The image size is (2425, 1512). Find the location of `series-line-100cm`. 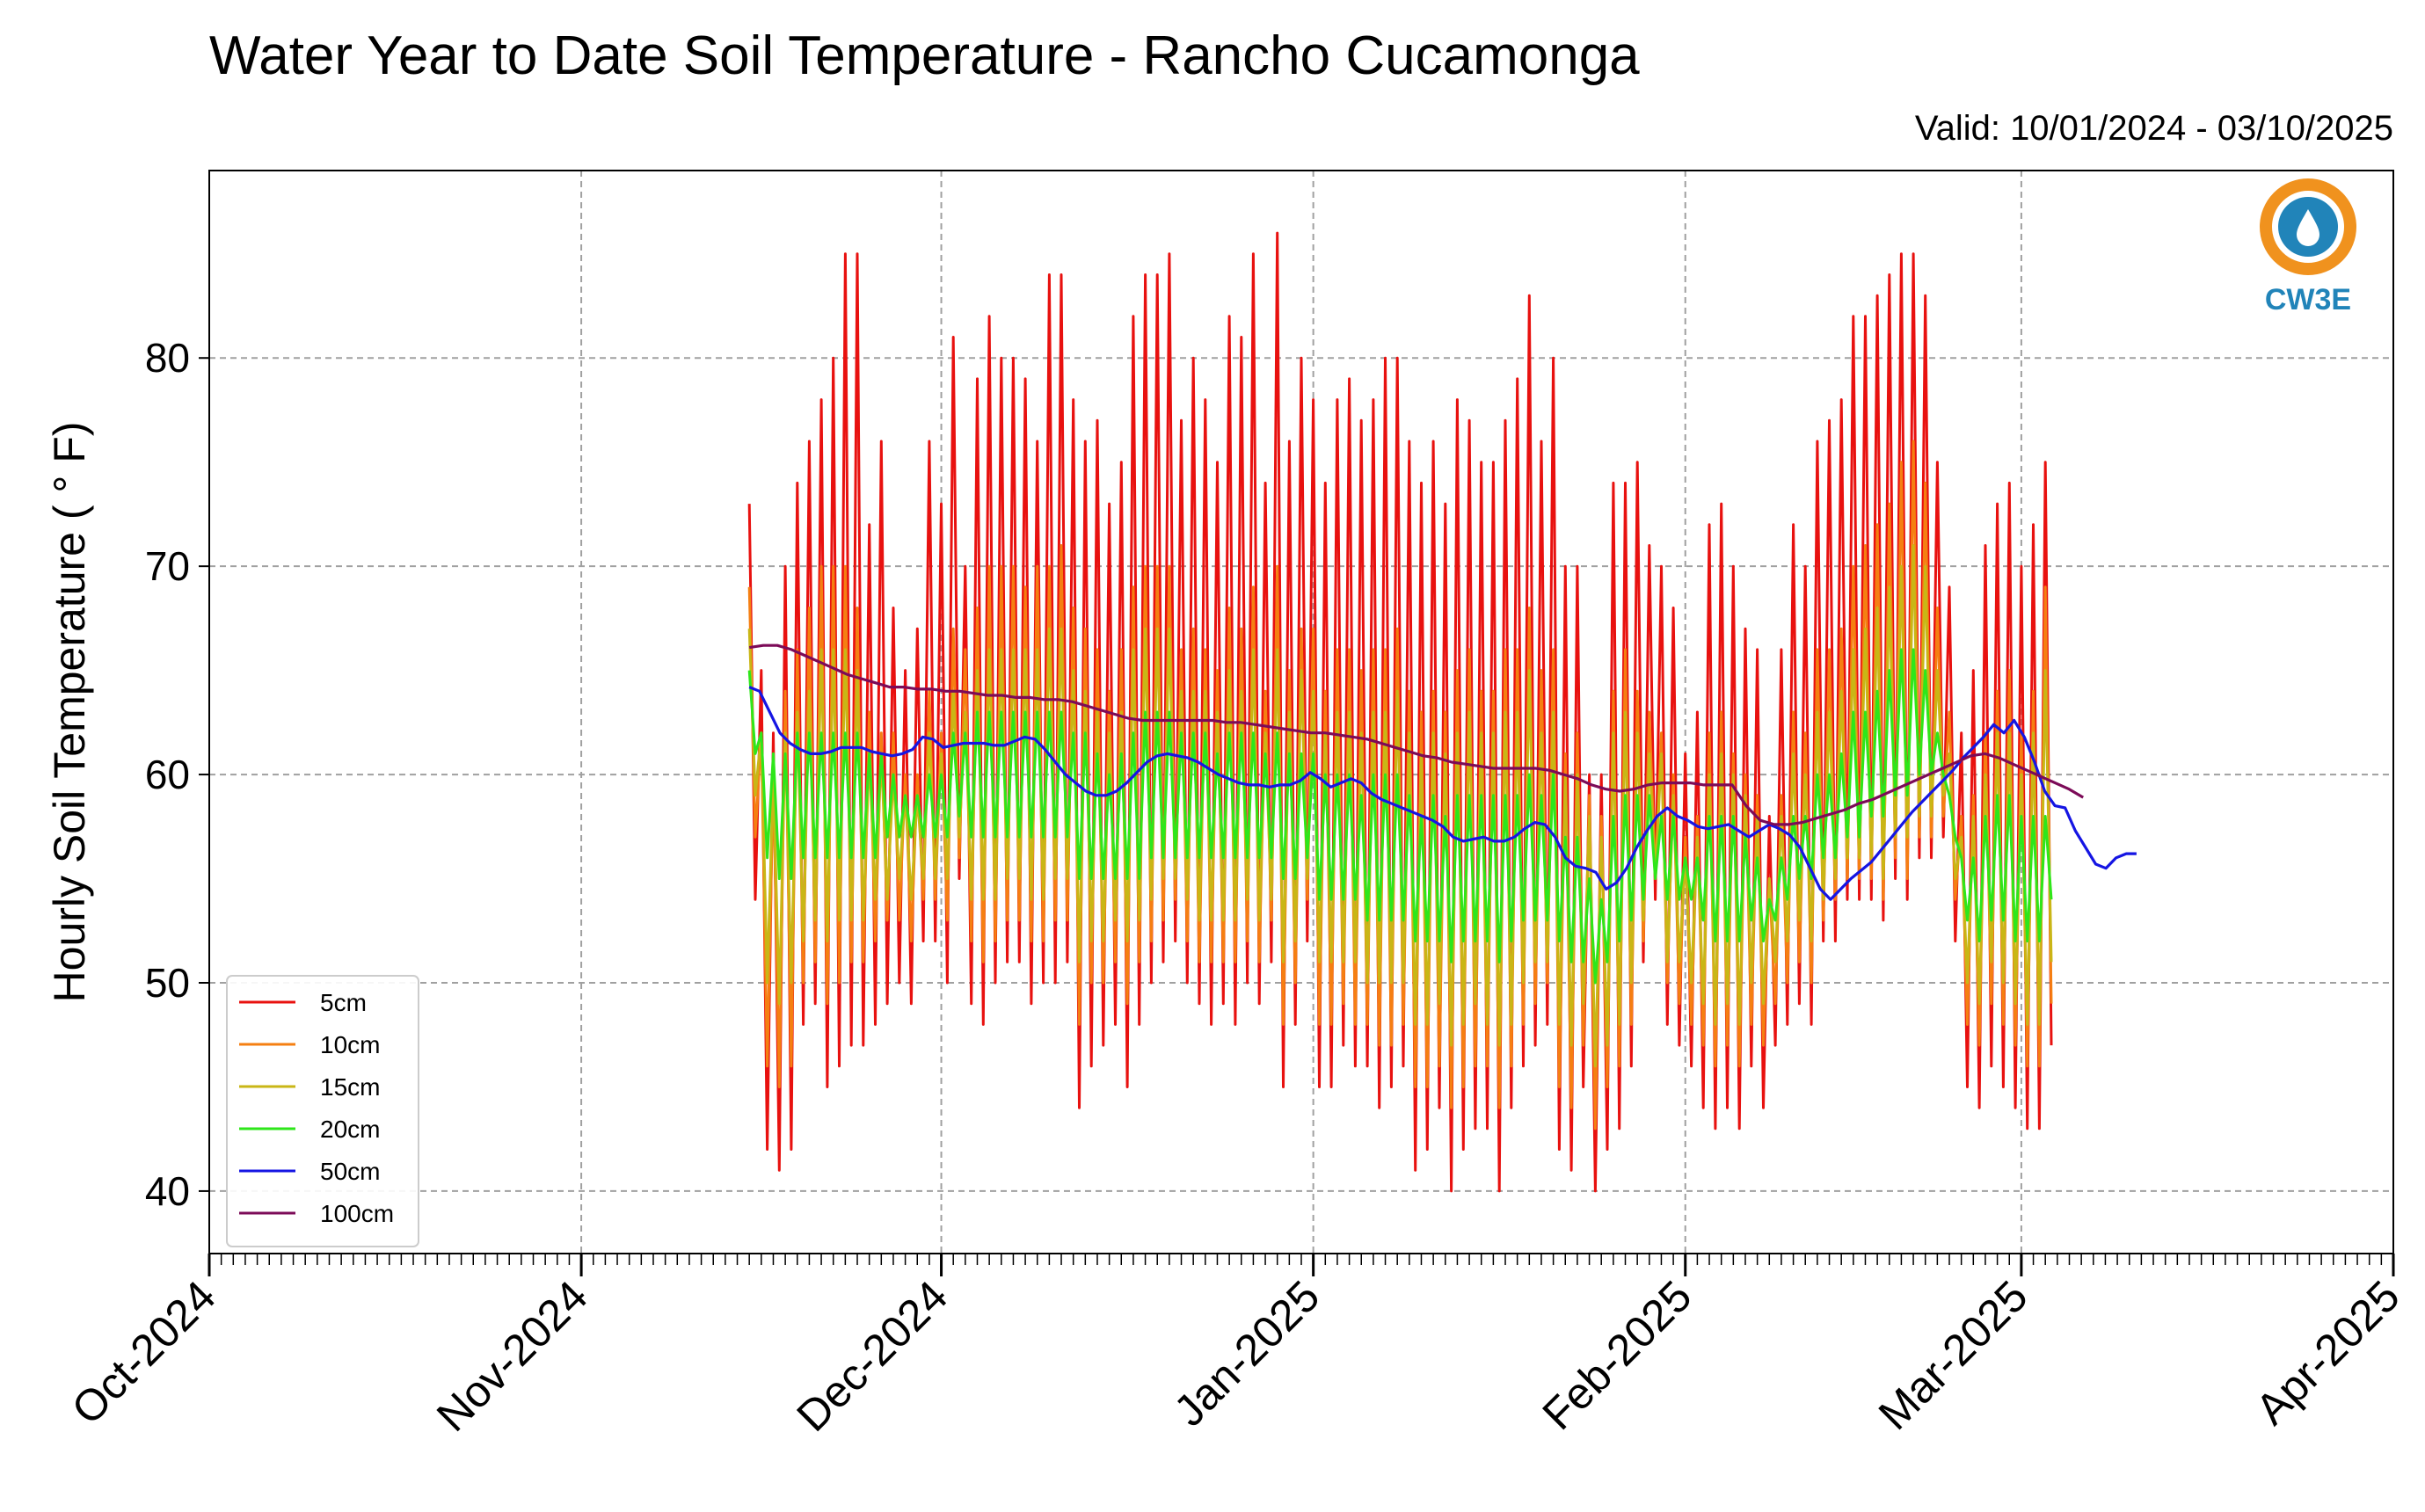

series-line-100cm is located at coordinates (1416, 735).